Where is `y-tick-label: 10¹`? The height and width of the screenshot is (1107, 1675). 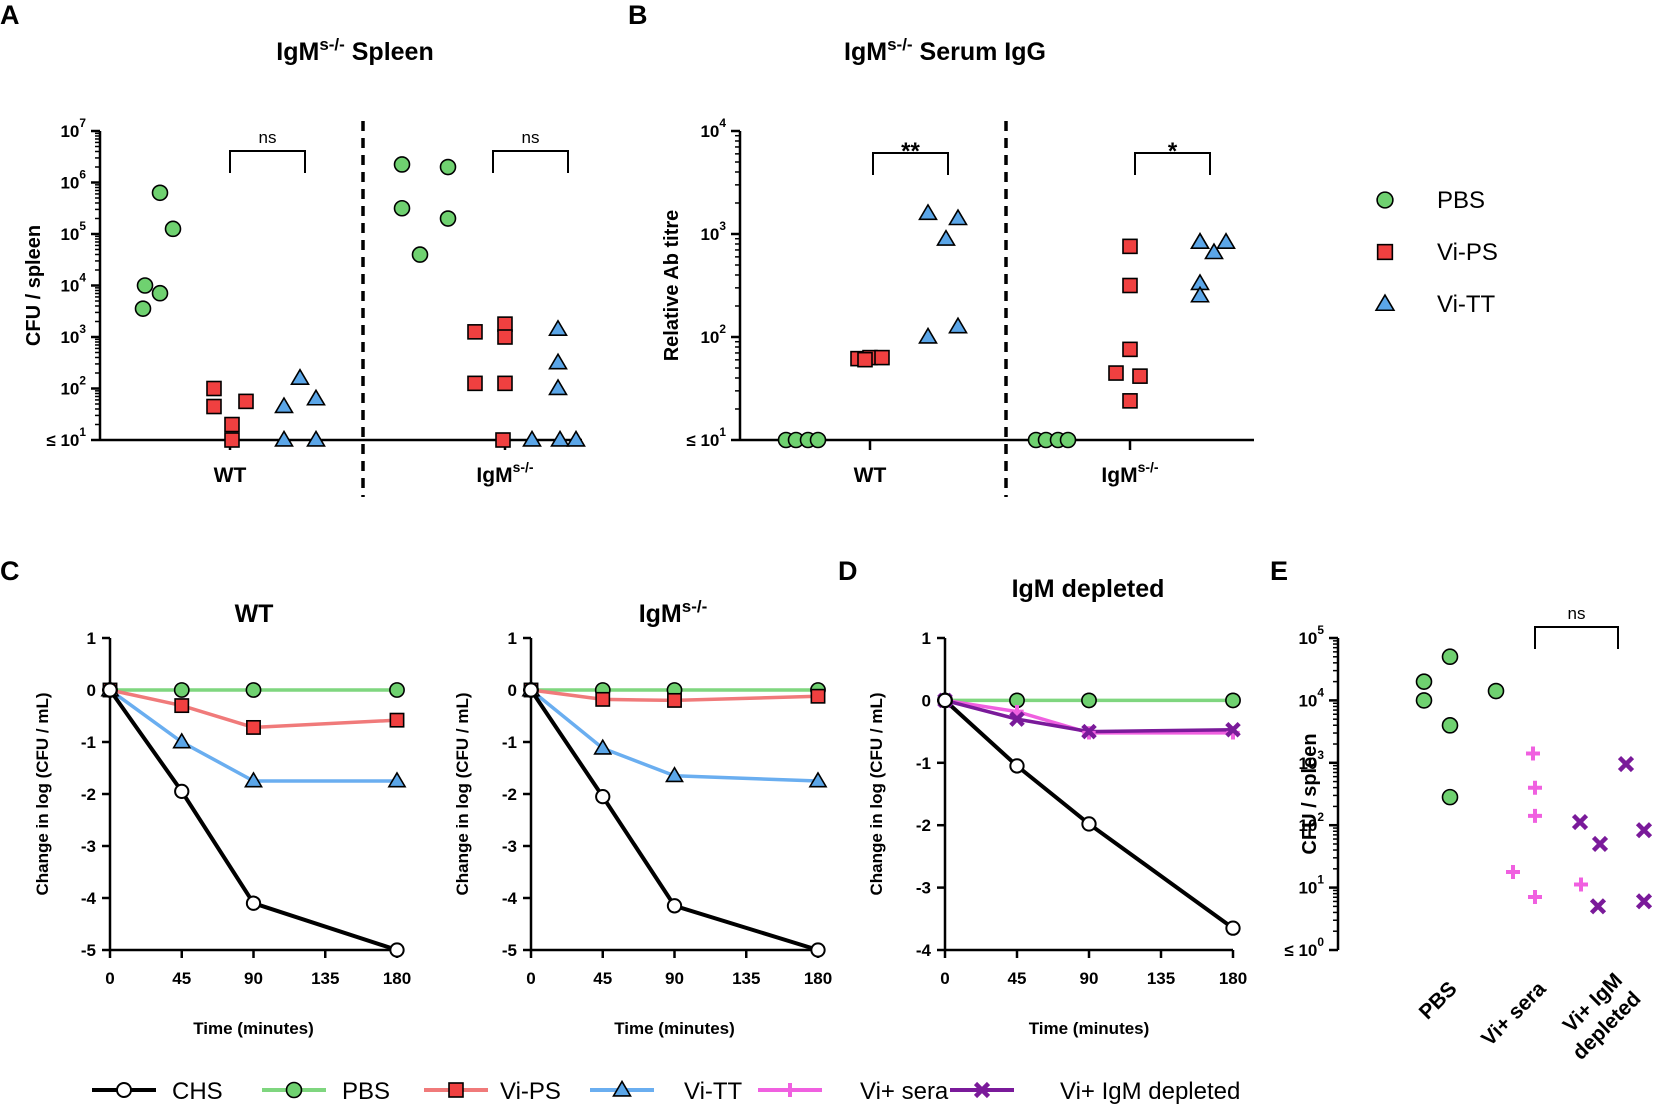 y-tick-label: 10¹ is located at coordinates (1311, 885).